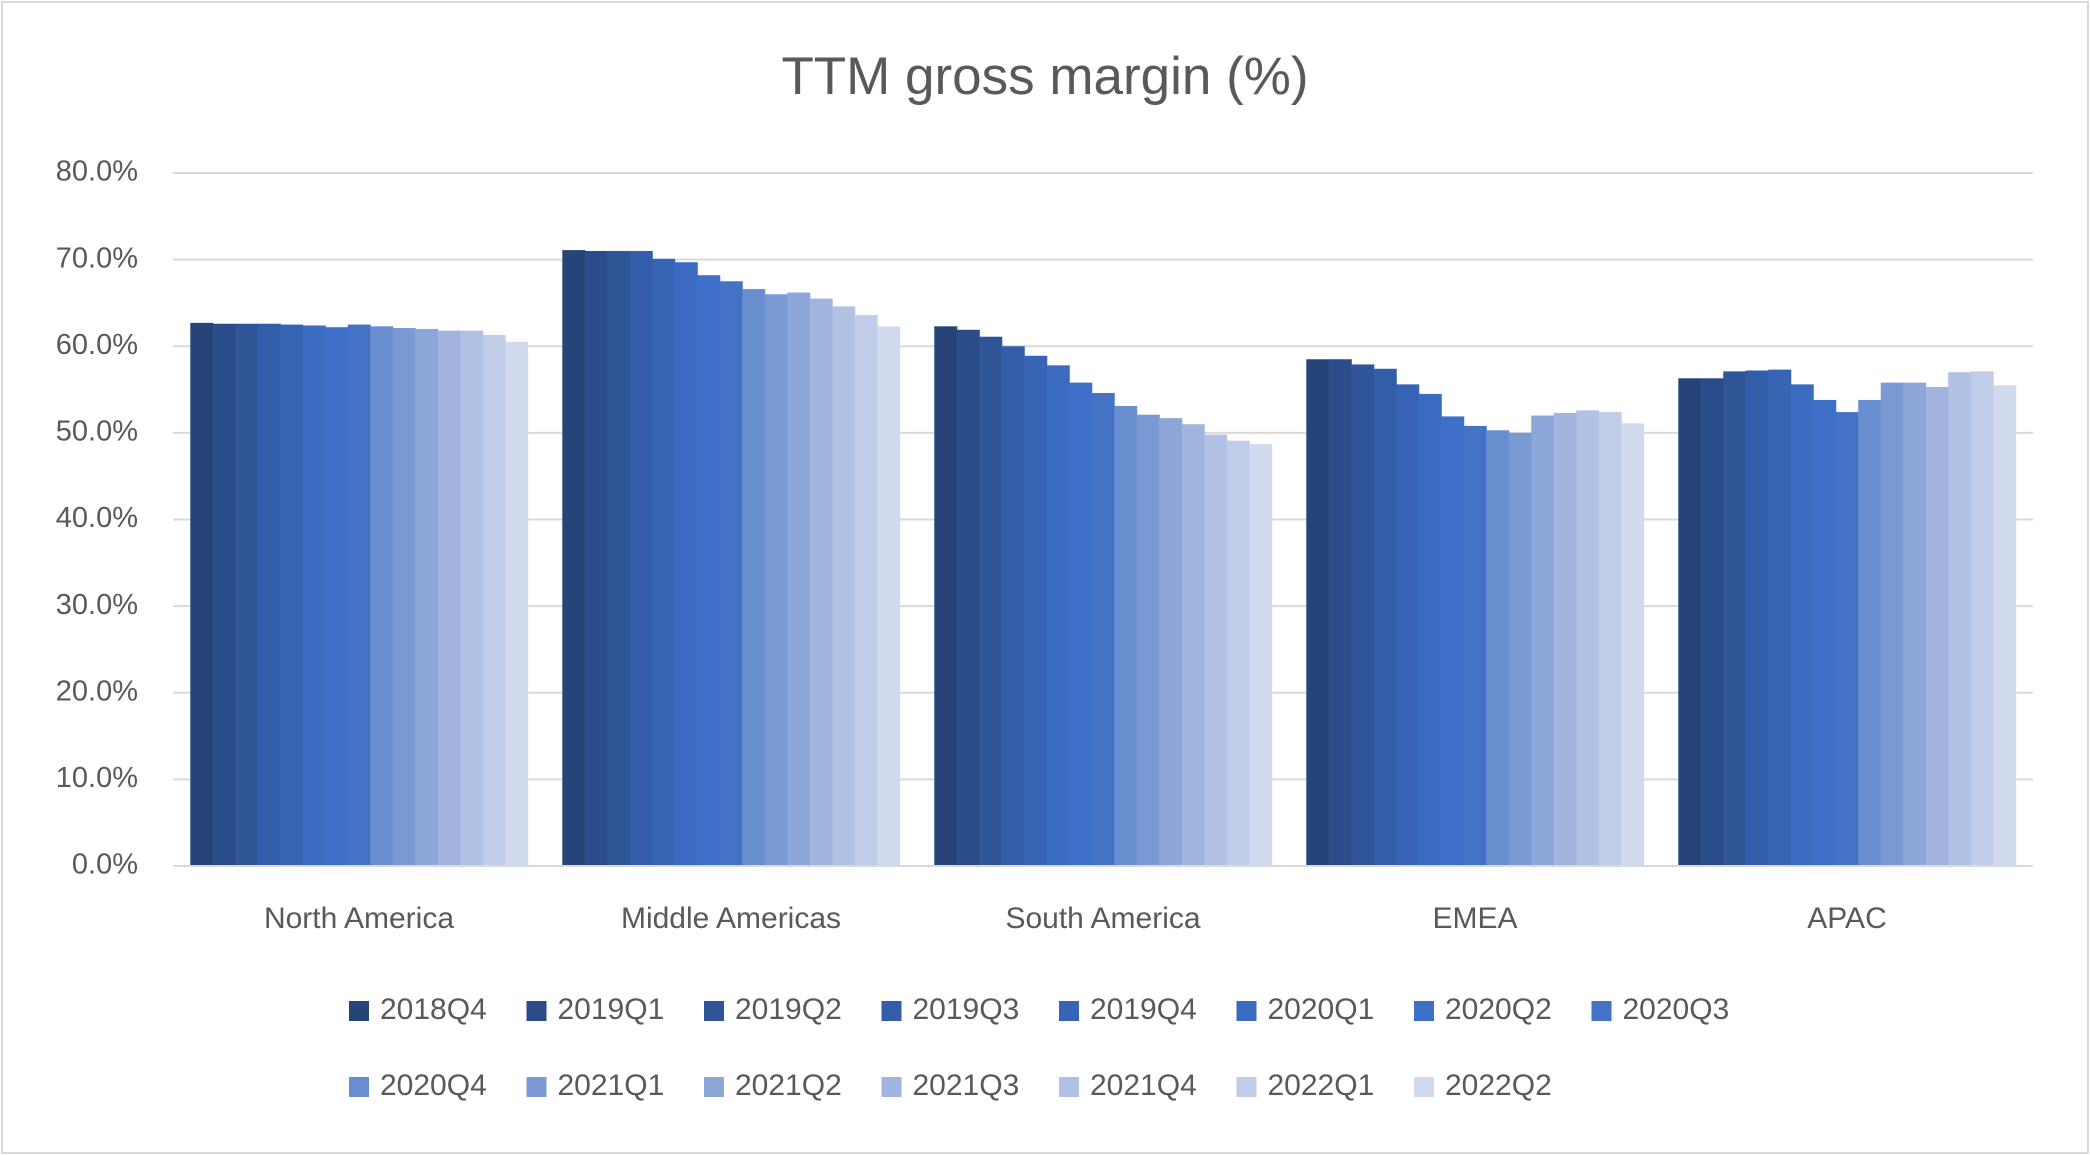 The image size is (2090, 1155). I want to click on legend-label: 2020Q2, so click(1498, 1009).